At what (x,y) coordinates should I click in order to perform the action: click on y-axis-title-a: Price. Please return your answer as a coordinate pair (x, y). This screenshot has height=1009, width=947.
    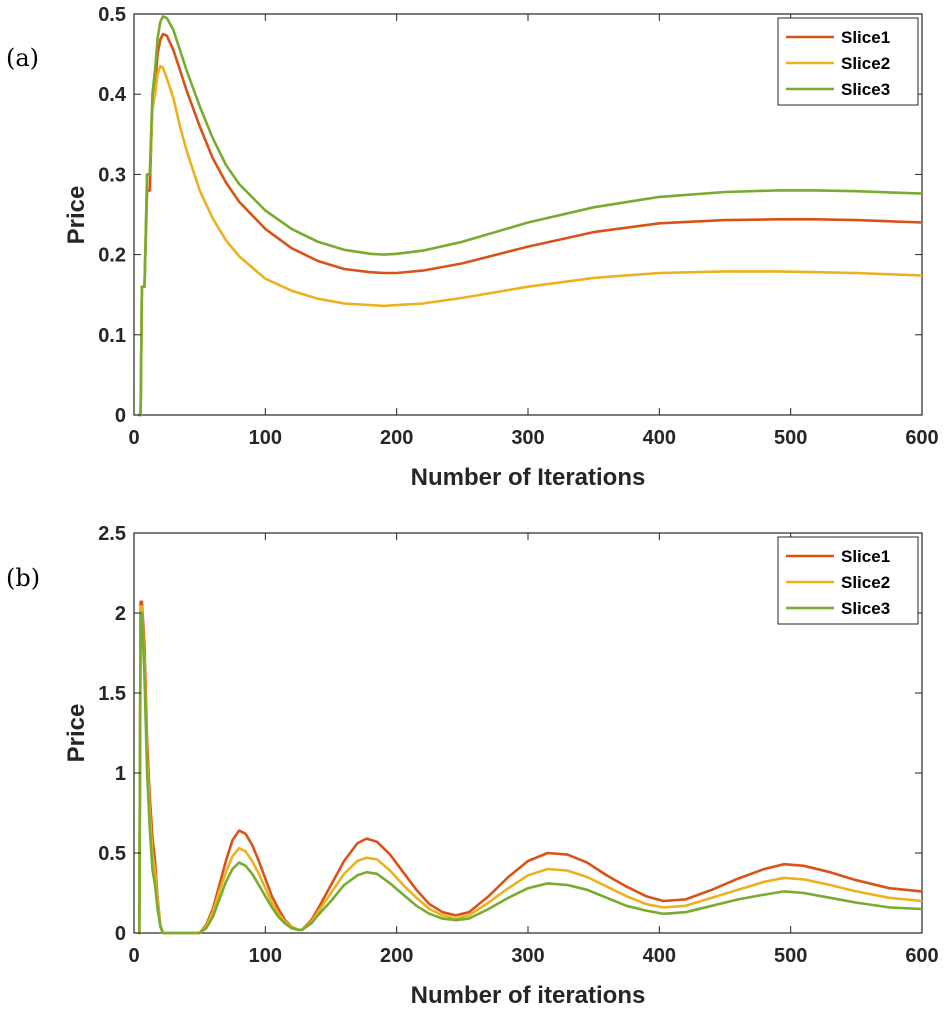
    Looking at the image, I should click on (76, 215).